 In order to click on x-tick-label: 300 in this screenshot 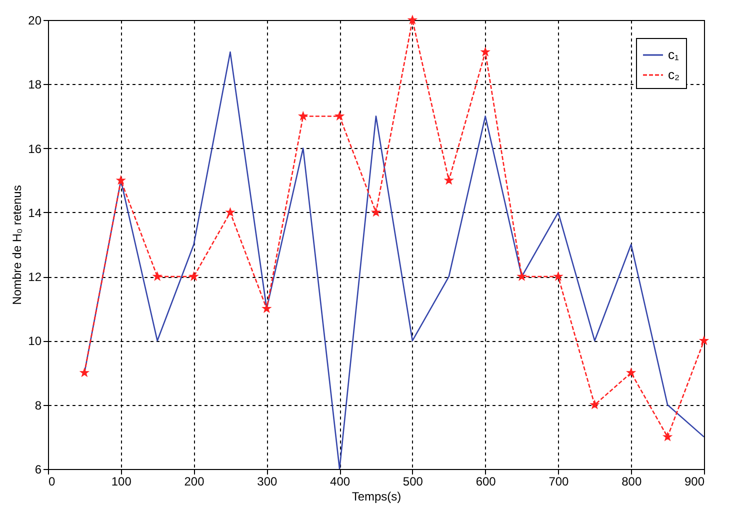, I will do `click(267, 481)`.